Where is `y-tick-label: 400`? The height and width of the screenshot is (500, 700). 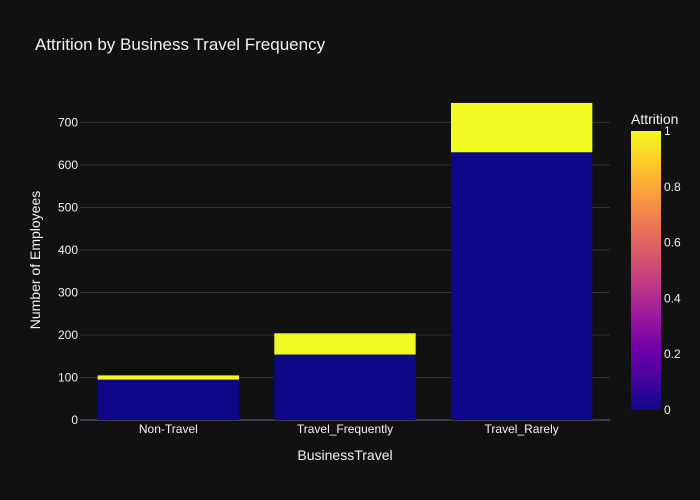
y-tick-label: 400 is located at coordinates (68, 250).